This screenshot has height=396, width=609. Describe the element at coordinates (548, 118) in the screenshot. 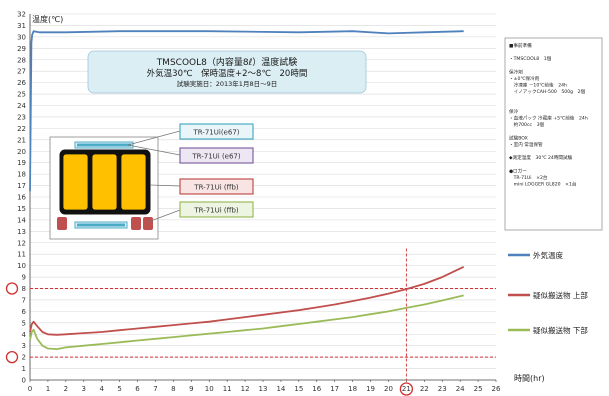

I see `info-panel-line: ・血液パック 冷蔵庫 +5℃前後 24h` at that location.